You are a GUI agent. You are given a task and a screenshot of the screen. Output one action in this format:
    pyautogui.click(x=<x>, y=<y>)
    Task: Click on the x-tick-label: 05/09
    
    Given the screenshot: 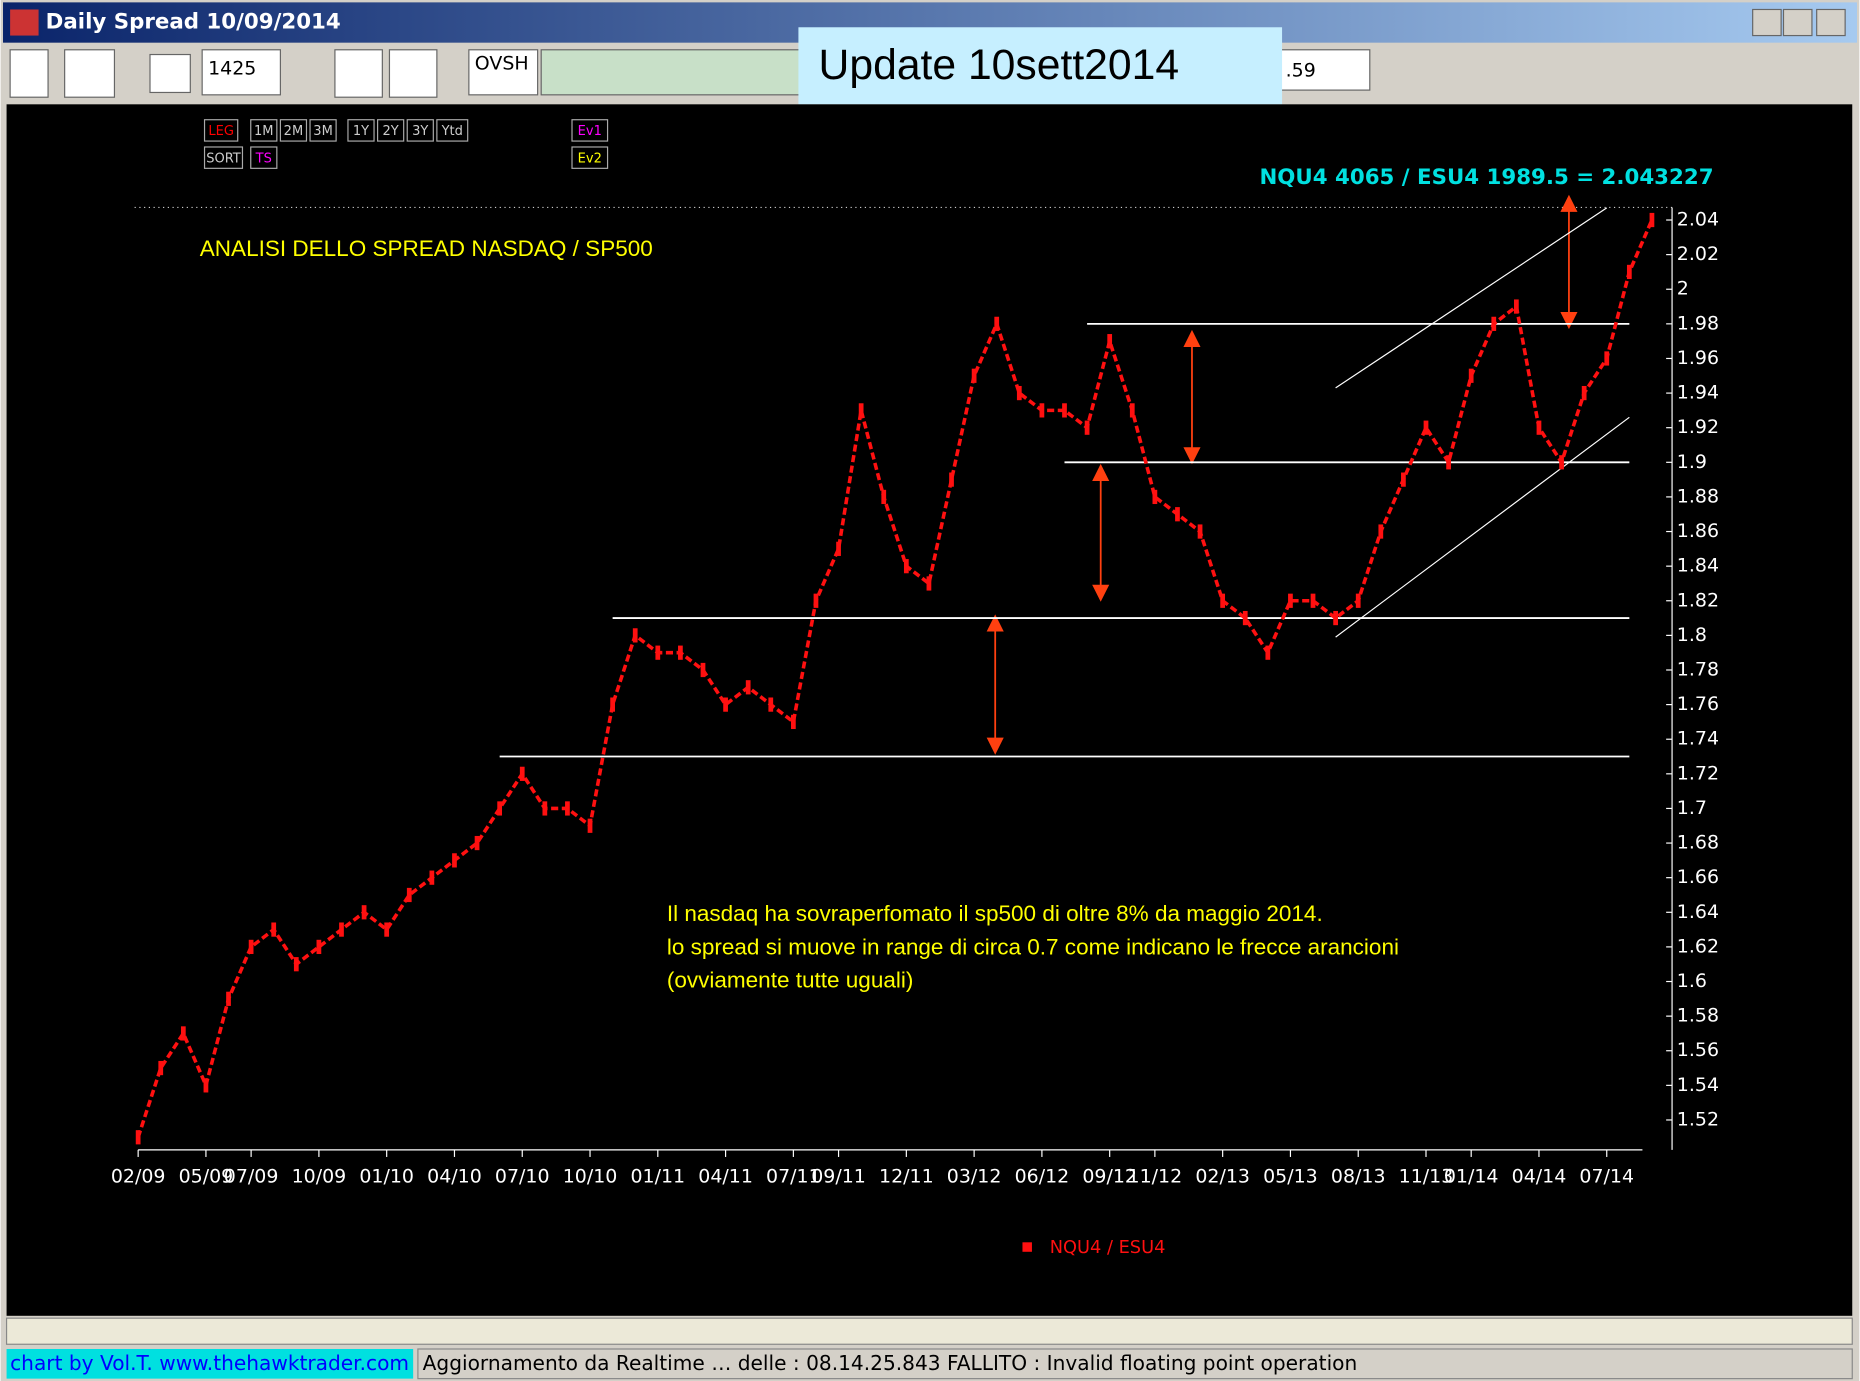 What is the action you would take?
    pyautogui.click(x=206, y=1177)
    